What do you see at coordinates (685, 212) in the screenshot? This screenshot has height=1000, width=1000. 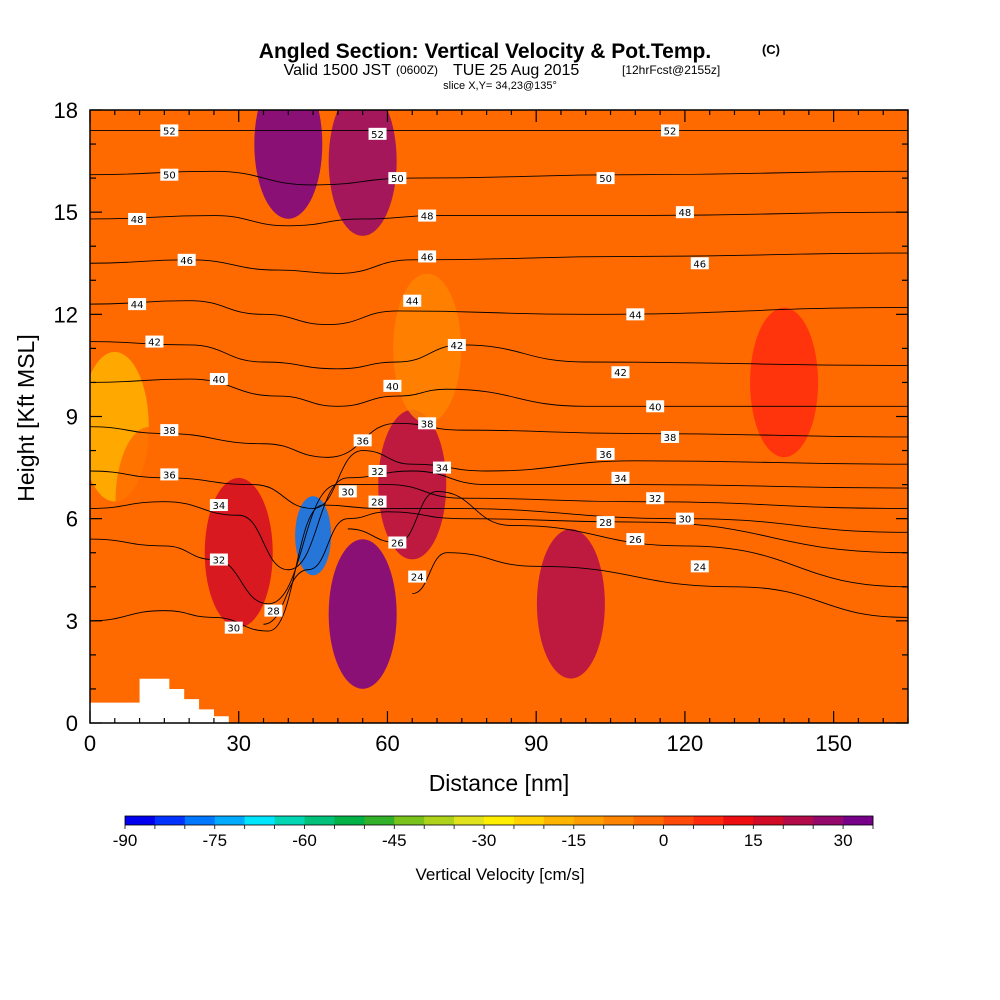 I see `contour-label: 48` at bounding box center [685, 212].